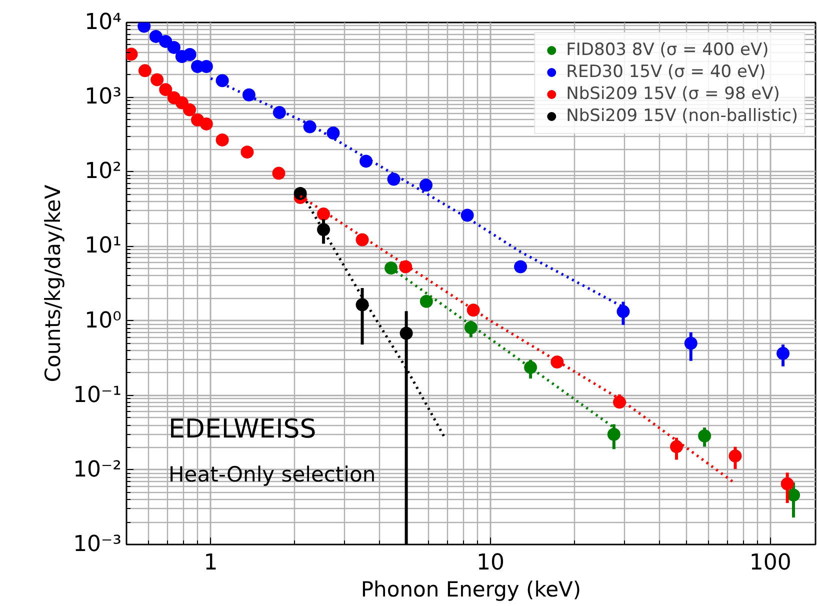 The image size is (817, 606). I want to click on y-tick-label: 10², so click(103, 171).